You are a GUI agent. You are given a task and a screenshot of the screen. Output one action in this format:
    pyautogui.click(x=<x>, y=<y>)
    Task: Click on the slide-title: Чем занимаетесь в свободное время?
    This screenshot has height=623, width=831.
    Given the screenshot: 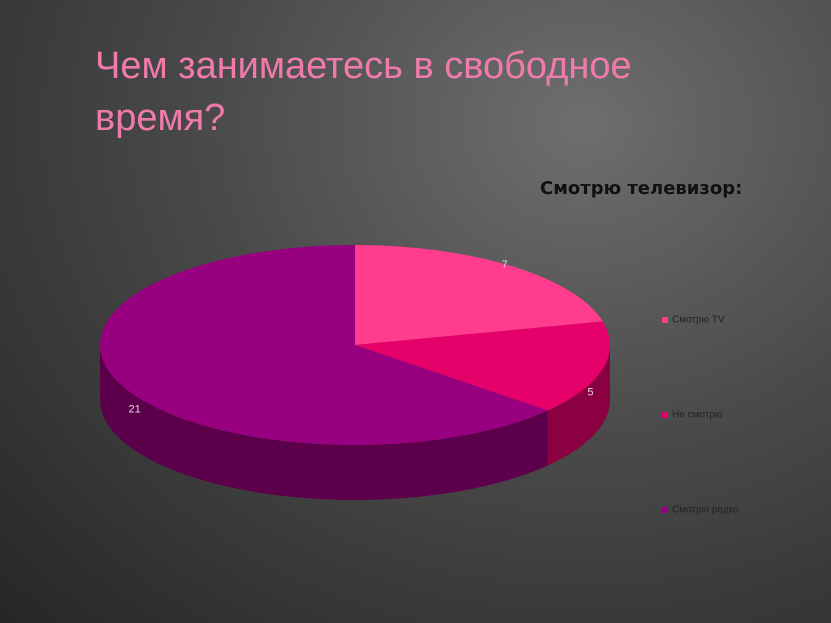 What is the action you would take?
    pyautogui.click(x=363, y=92)
    